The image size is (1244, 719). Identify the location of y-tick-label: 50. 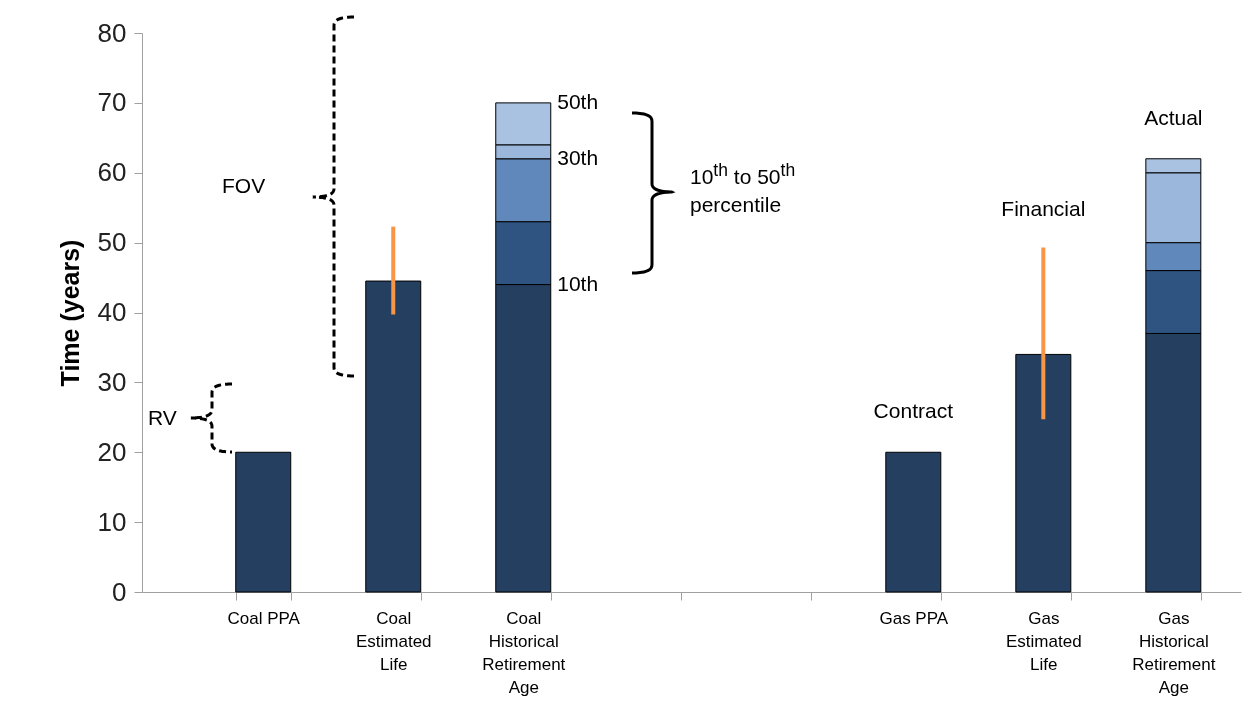
(112, 242).